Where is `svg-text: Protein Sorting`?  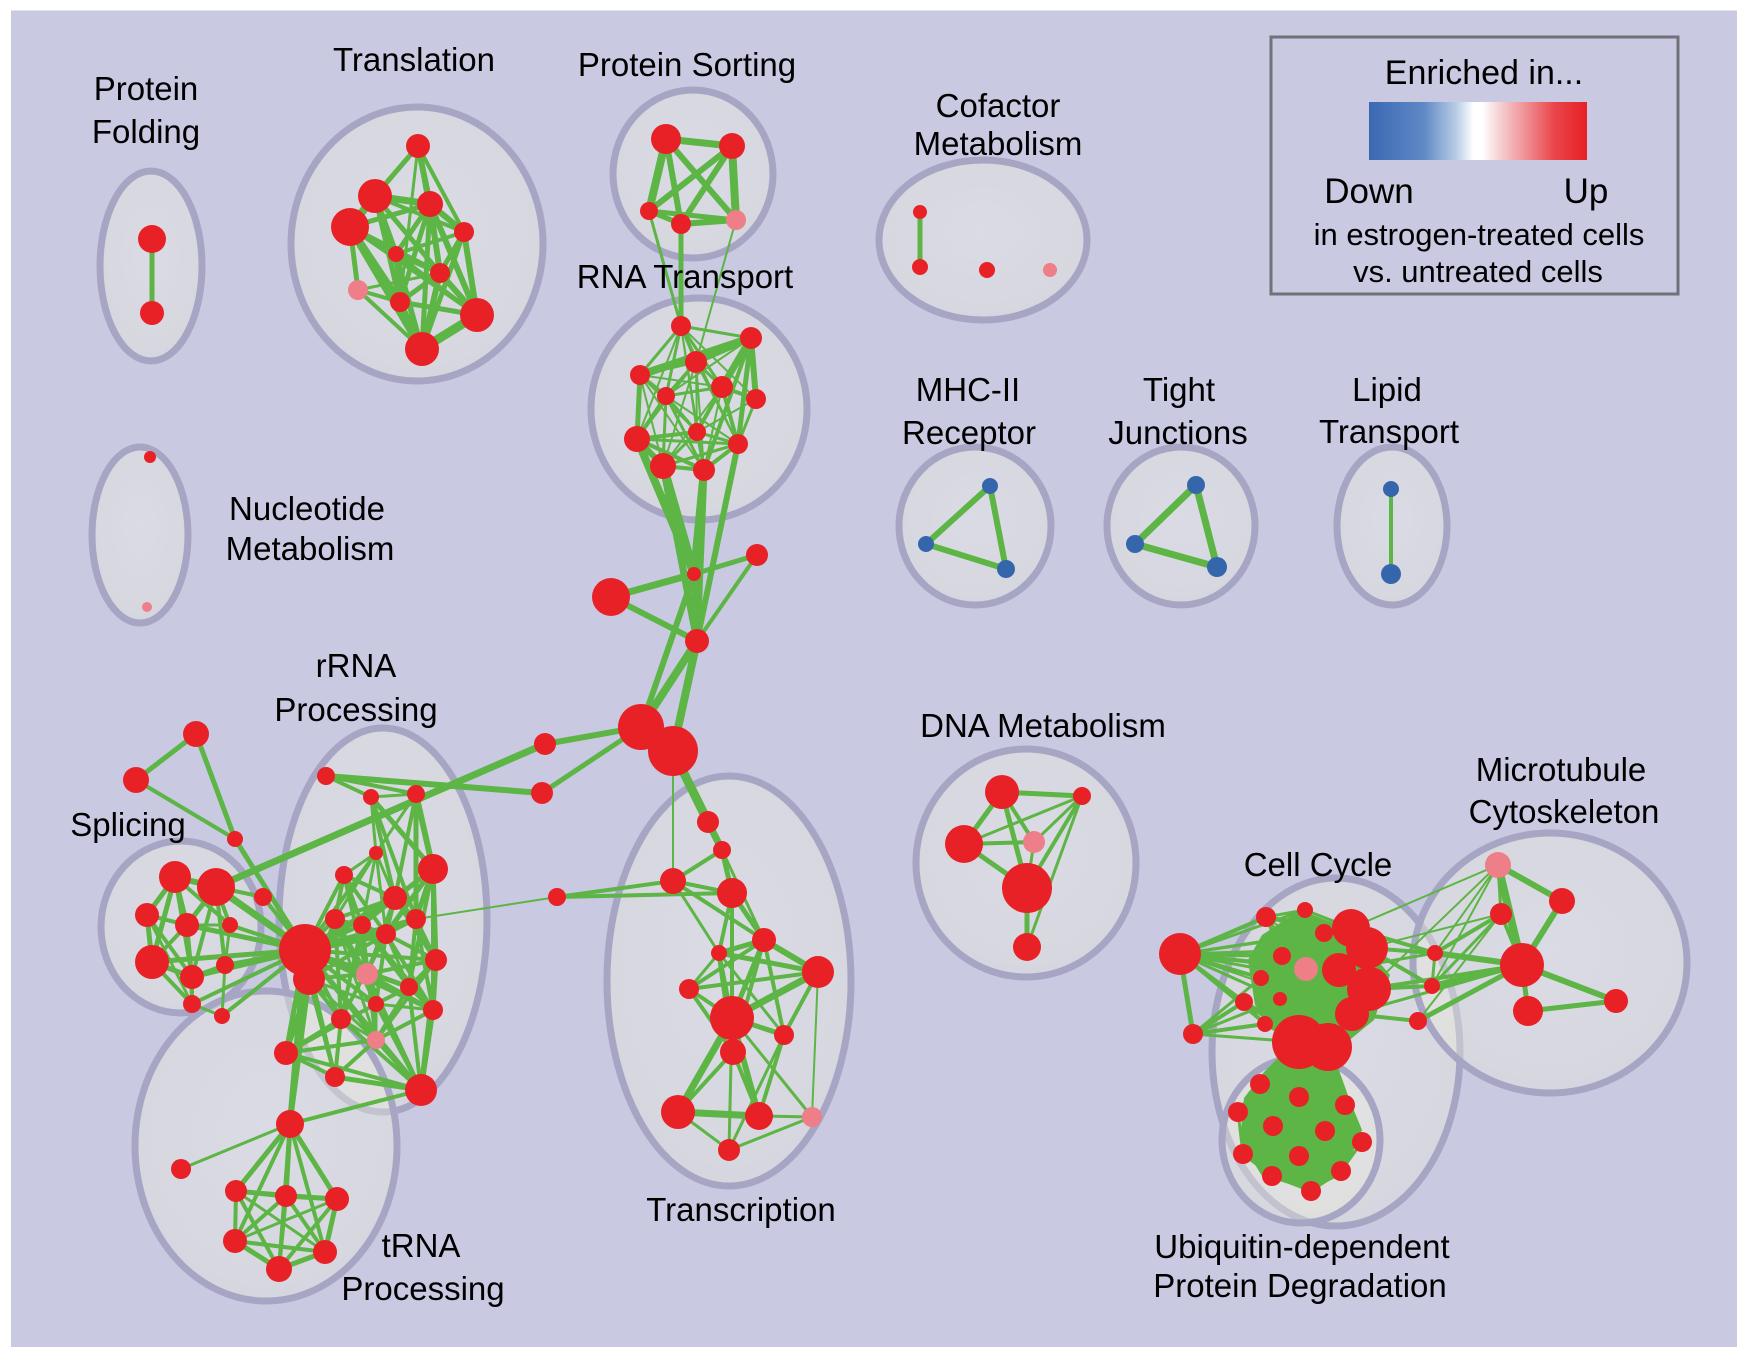 svg-text: Protein Sorting is located at coordinates (687, 64).